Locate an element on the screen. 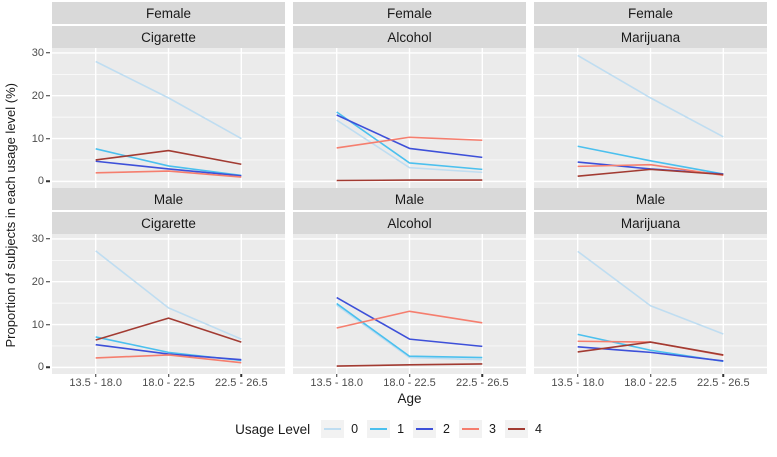  legend-item-level-1: 1 is located at coordinates (385, 429).